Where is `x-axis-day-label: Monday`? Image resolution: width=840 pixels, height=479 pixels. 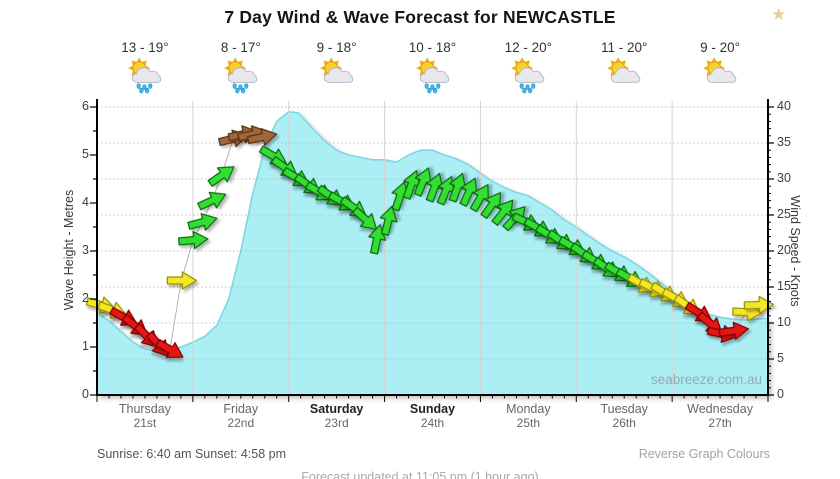 x-axis-day-label: Monday is located at coordinates (528, 409).